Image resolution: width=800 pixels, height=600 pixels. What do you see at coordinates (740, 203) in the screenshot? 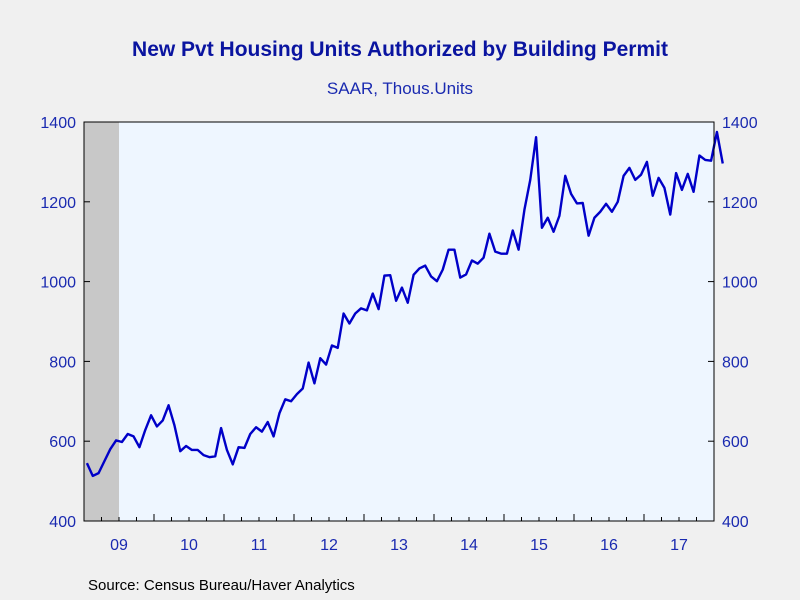
I see `y-tick-label-right: 1200` at bounding box center [740, 203].